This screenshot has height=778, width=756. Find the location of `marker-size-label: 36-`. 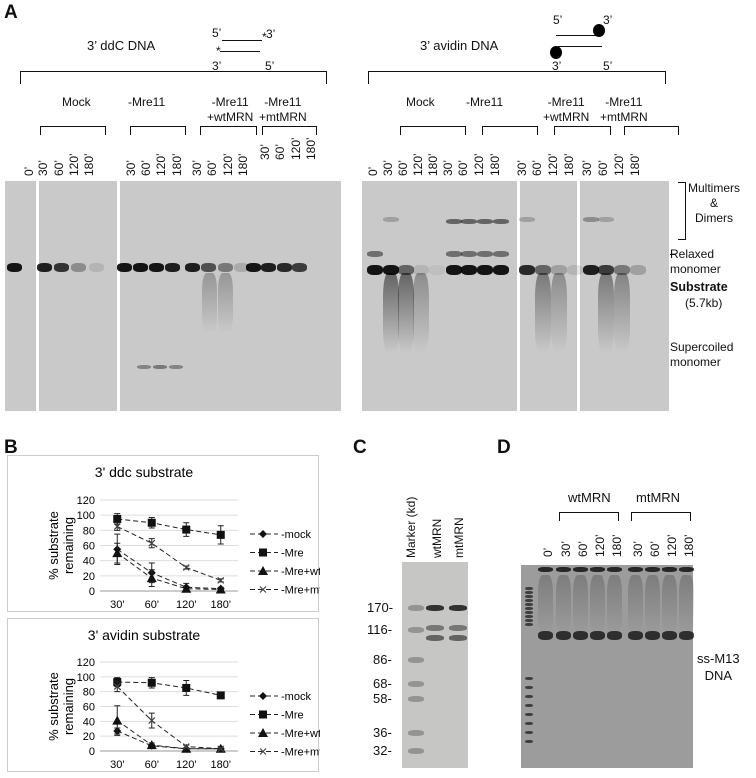

marker-size-label: 36- is located at coordinates (382, 732).